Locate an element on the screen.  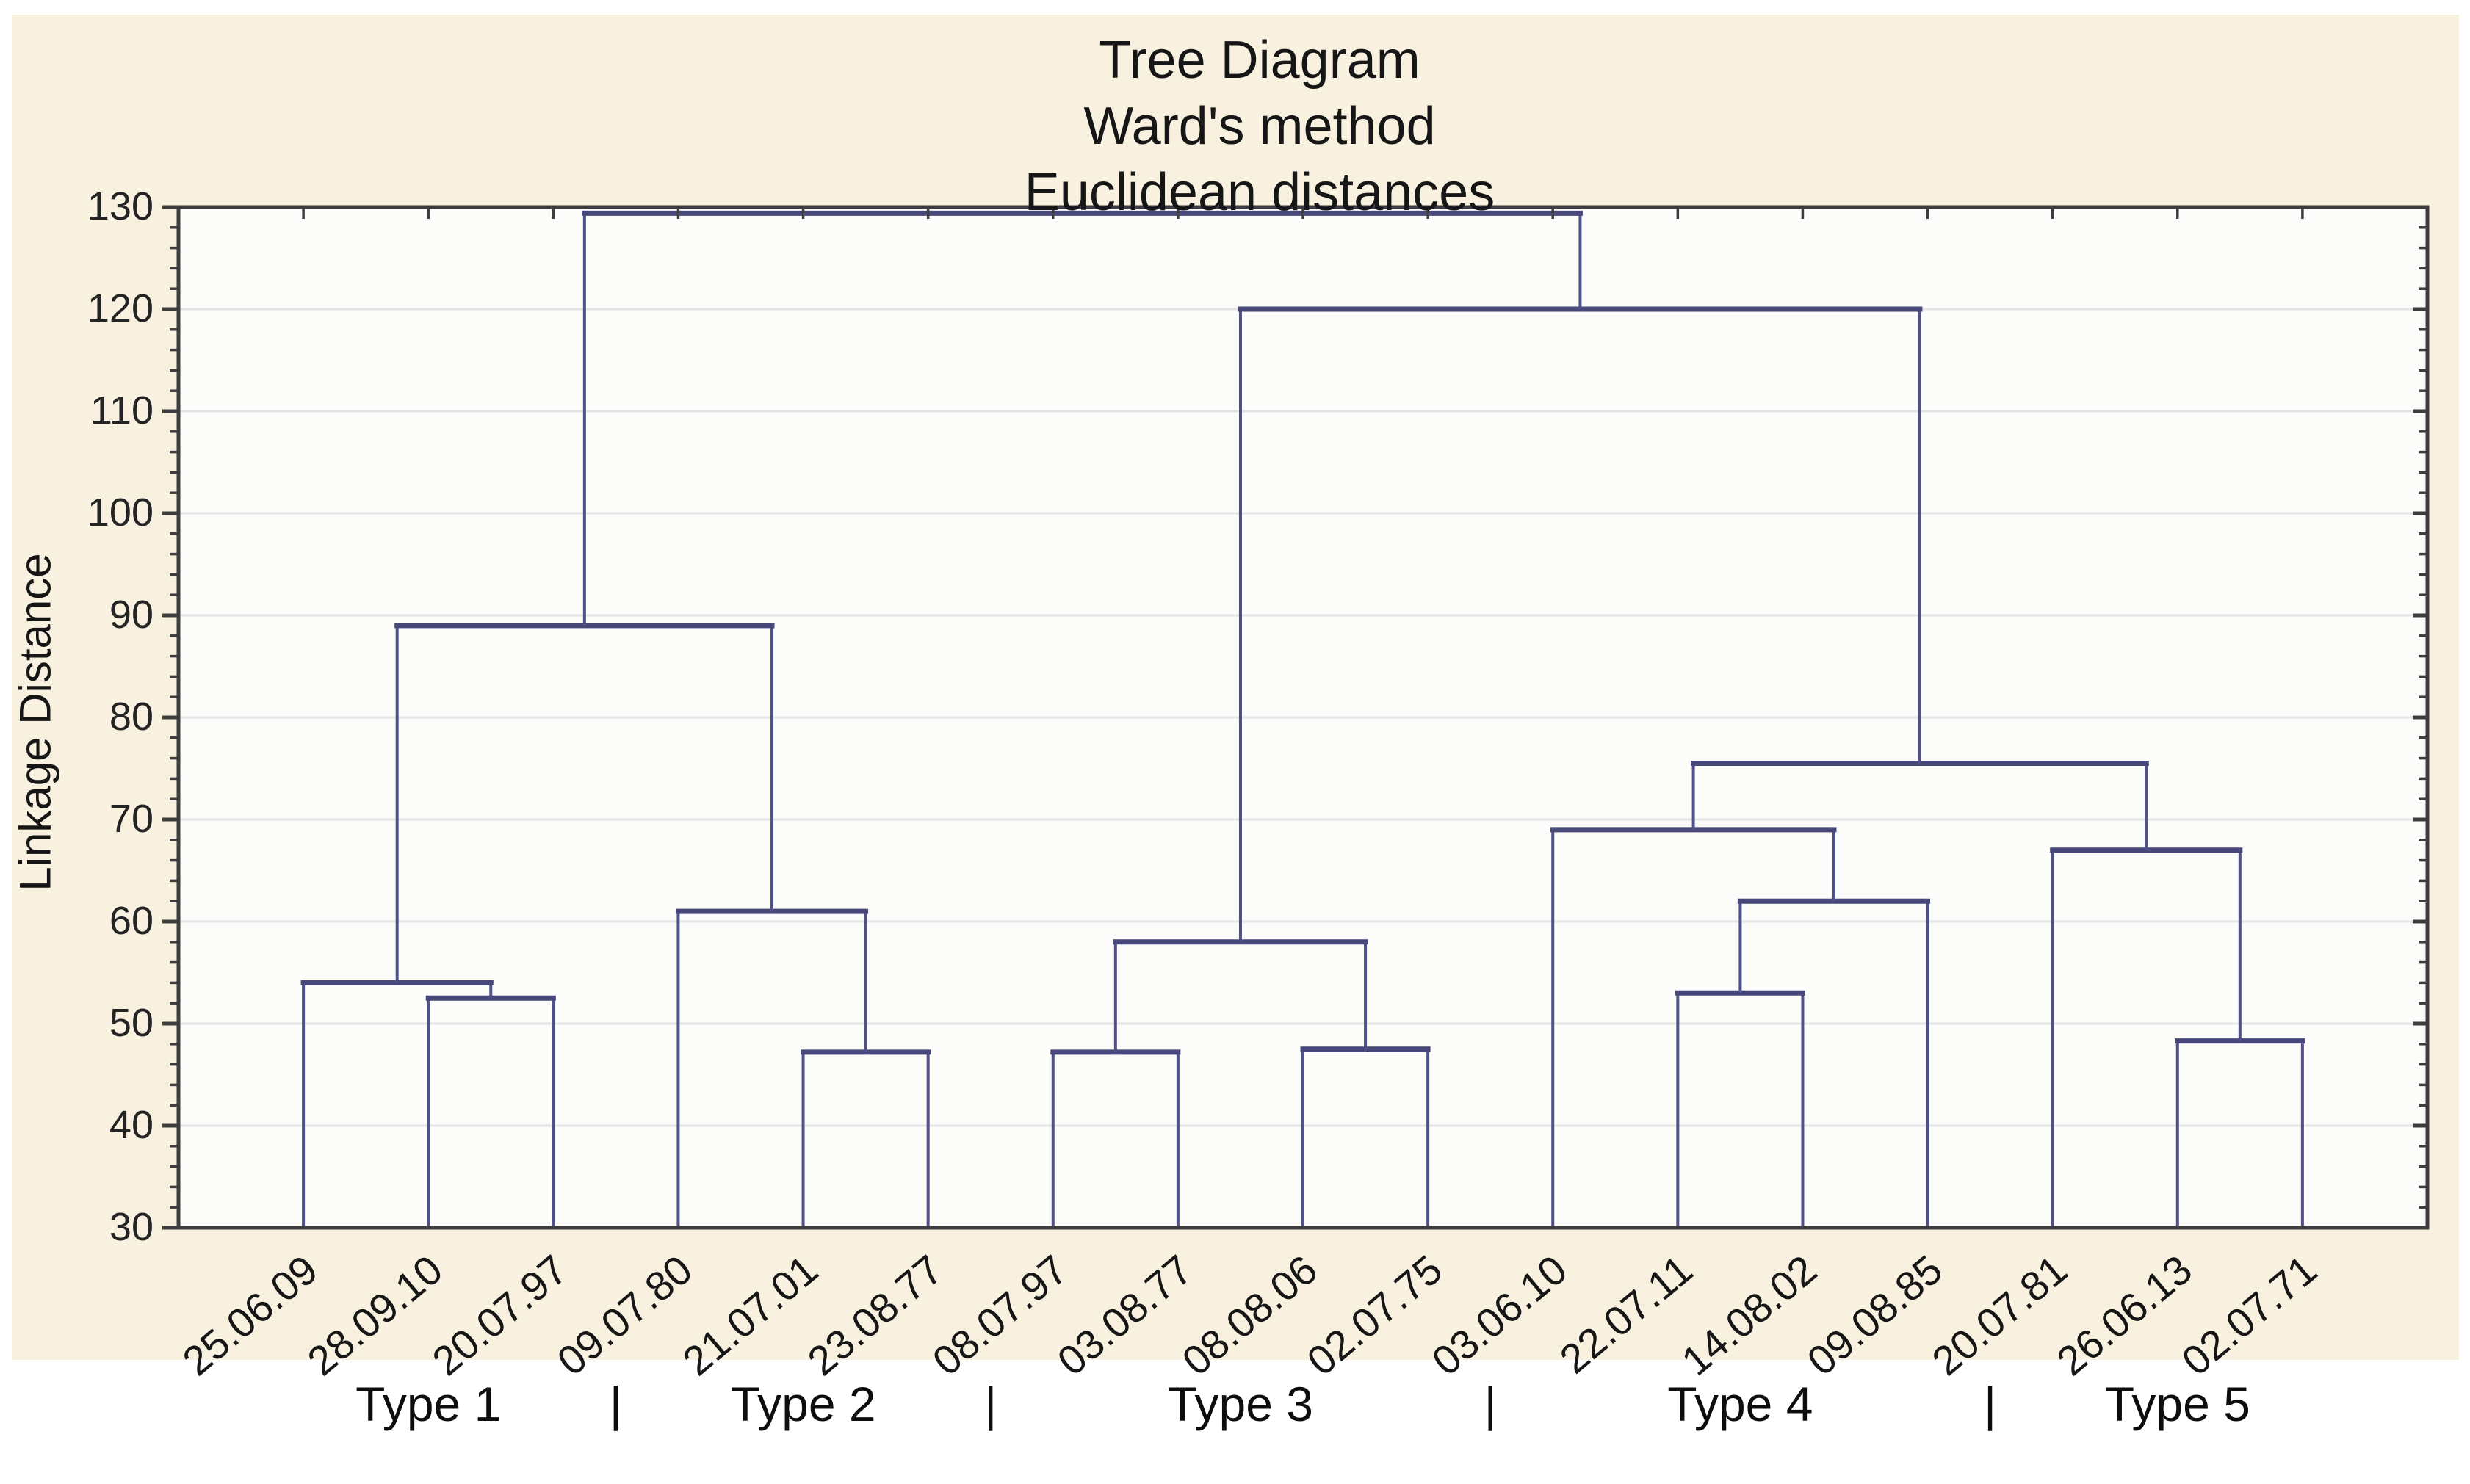
cluster-group-label: Type 5 is located at coordinates (2177, 1404).